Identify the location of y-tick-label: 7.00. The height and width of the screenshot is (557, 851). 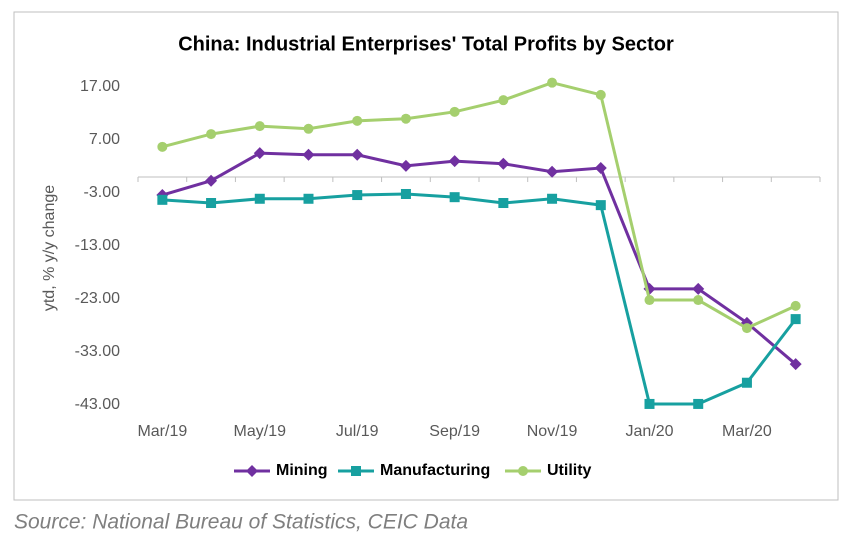
(104, 139).